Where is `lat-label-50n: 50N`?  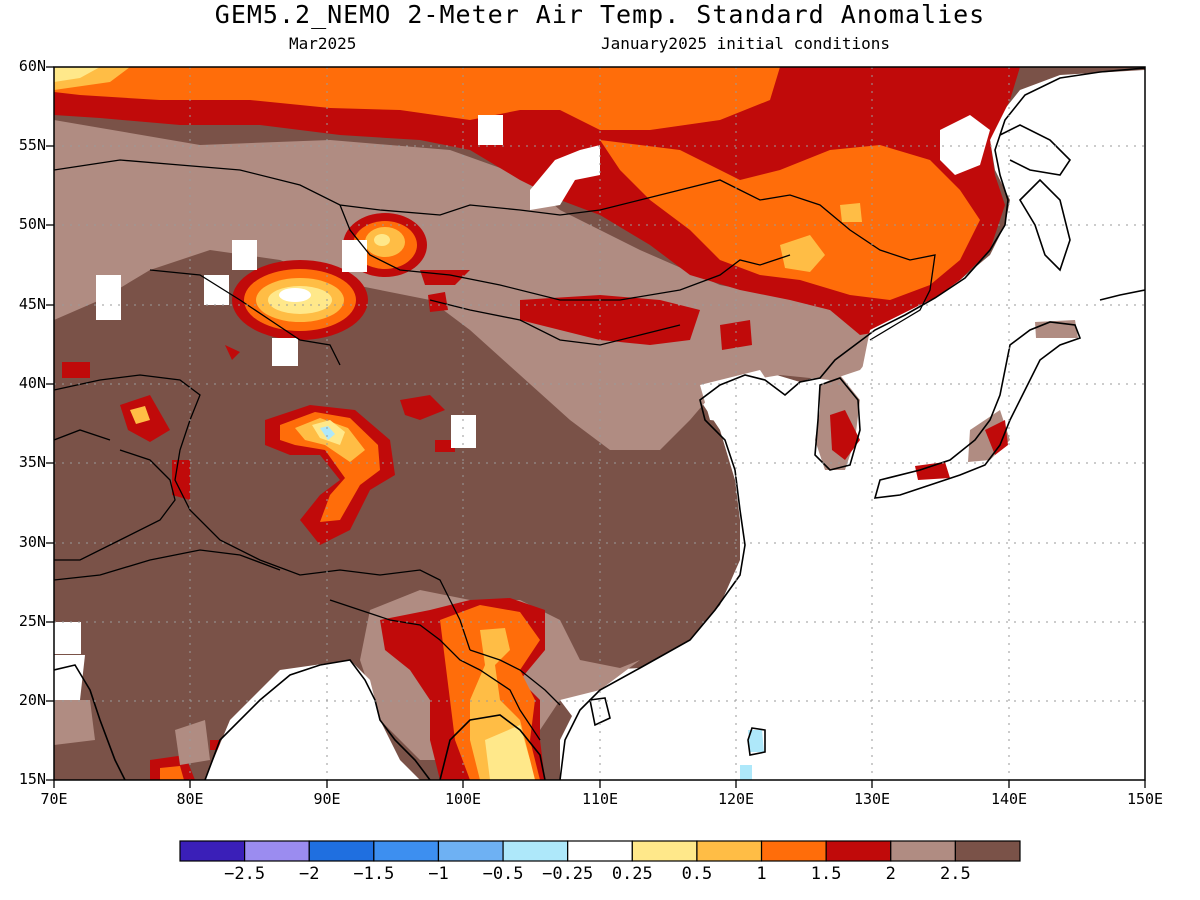
lat-label-50n: 50N is located at coordinates (32, 224).